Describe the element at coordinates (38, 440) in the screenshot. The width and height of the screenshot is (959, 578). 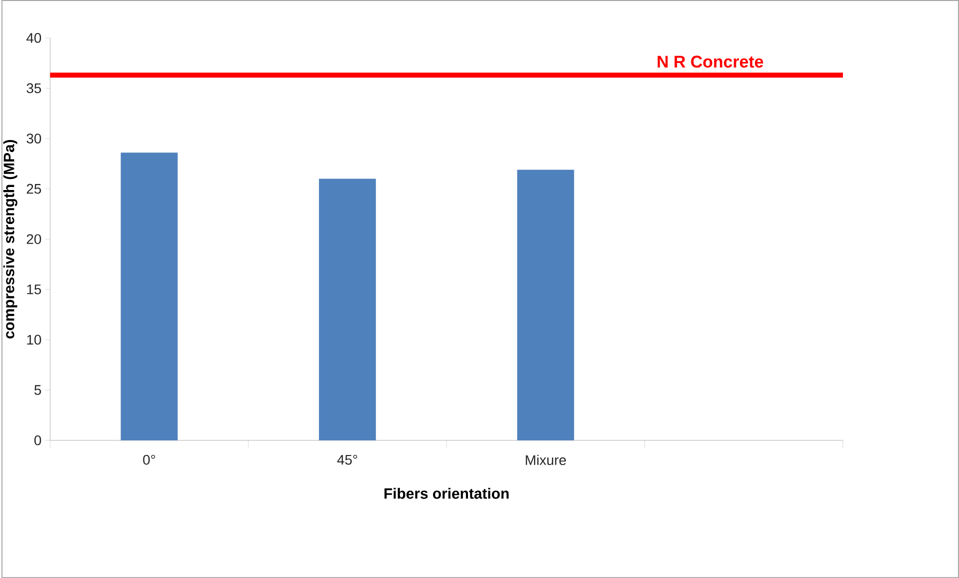
I see `y-tick-label: 0` at that location.